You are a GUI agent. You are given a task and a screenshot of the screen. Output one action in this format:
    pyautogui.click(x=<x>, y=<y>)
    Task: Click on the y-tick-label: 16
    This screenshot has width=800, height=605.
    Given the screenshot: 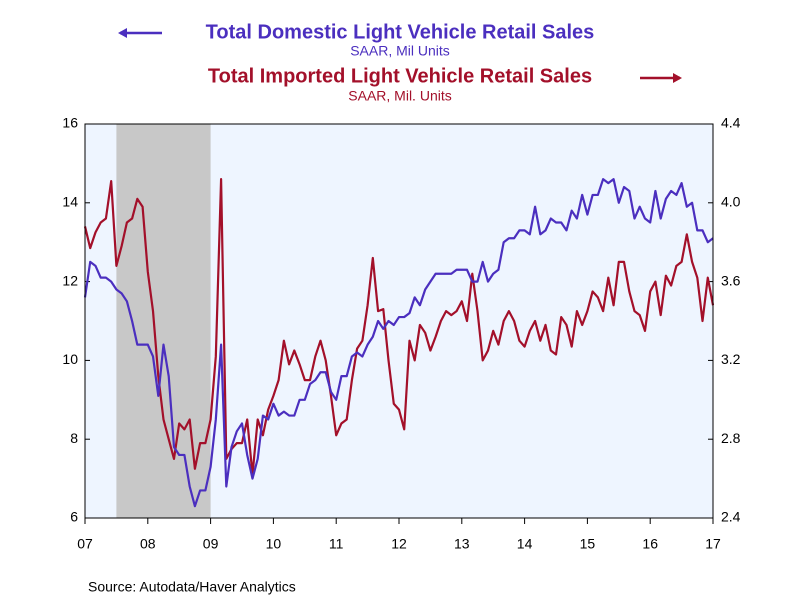 What is the action you would take?
    pyautogui.click(x=70, y=123)
    